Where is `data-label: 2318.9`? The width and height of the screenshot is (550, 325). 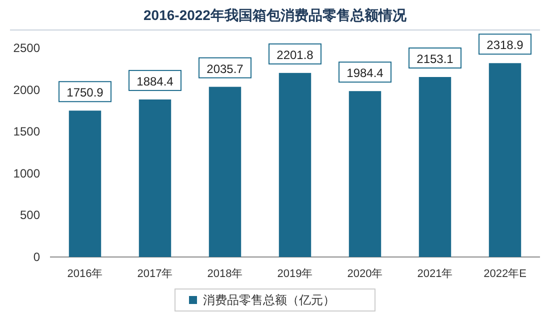
data-label: 2318.9 is located at coordinates (505, 45).